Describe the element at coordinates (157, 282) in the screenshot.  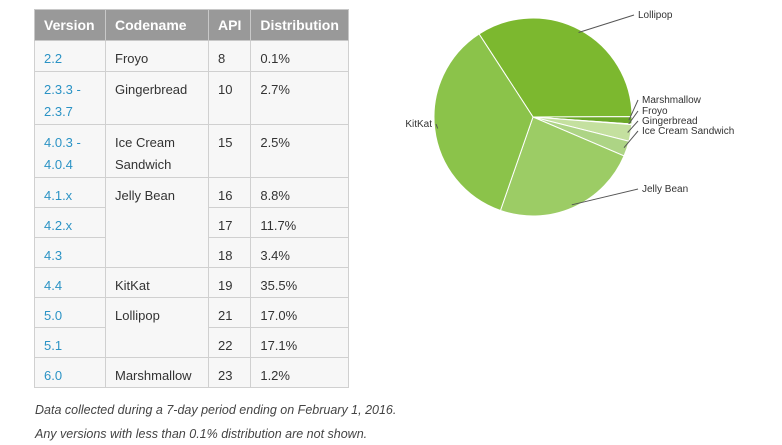
I see `codename-cell: KitKat` at that location.